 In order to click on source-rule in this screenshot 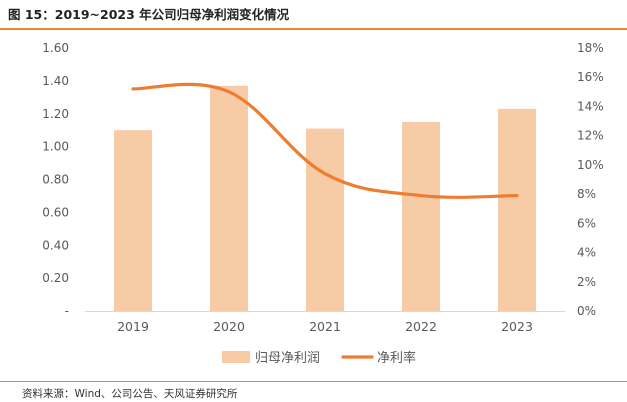, I will do `click(313, 381)`.